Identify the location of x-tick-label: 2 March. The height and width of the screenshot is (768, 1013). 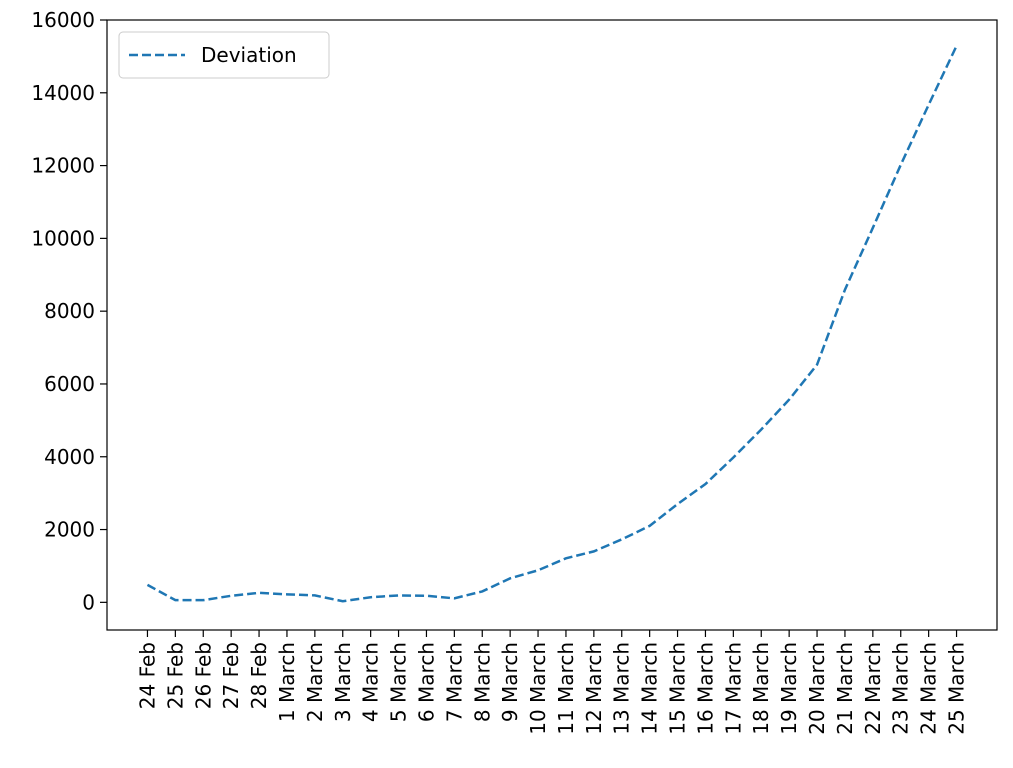
(315, 682).